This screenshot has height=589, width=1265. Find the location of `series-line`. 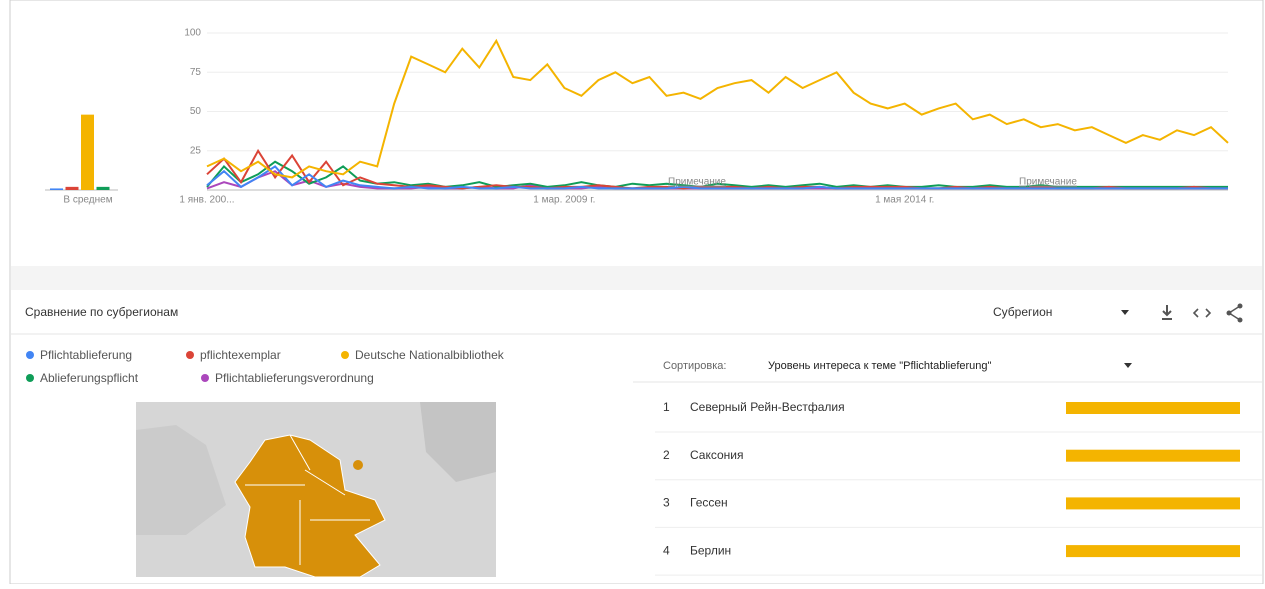

series-line is located at coordinates (717, 177).